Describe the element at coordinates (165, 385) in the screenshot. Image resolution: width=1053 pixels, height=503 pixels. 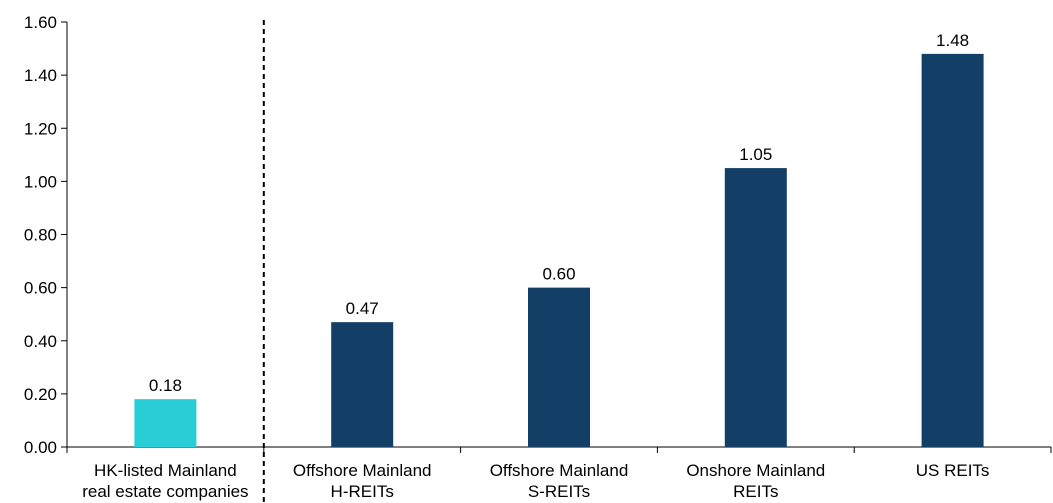
I see `bar-value-label: 0.18` at that location.